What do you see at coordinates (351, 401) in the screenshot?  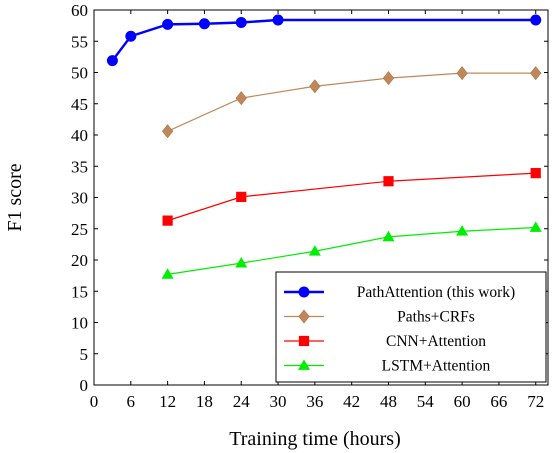 I see `x-tick-label: 42` at bounding box center [351, 401].